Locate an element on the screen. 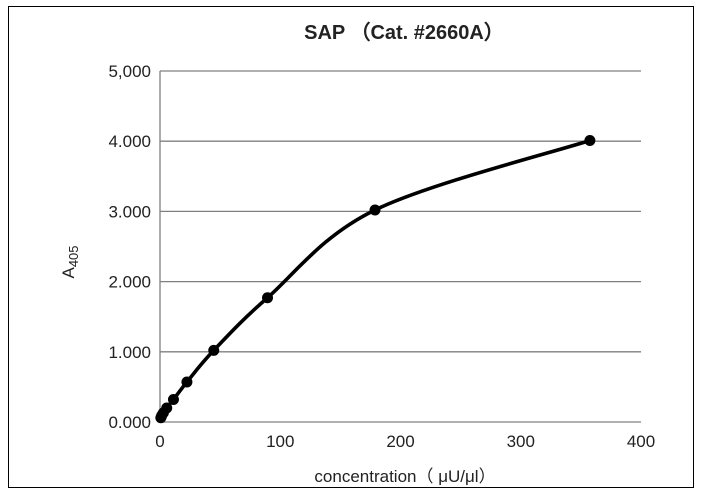 The height and width of the screenshot is (492, 701). x-axis-label: concentration（ μU/μl） is located at coordinates (404, 476).